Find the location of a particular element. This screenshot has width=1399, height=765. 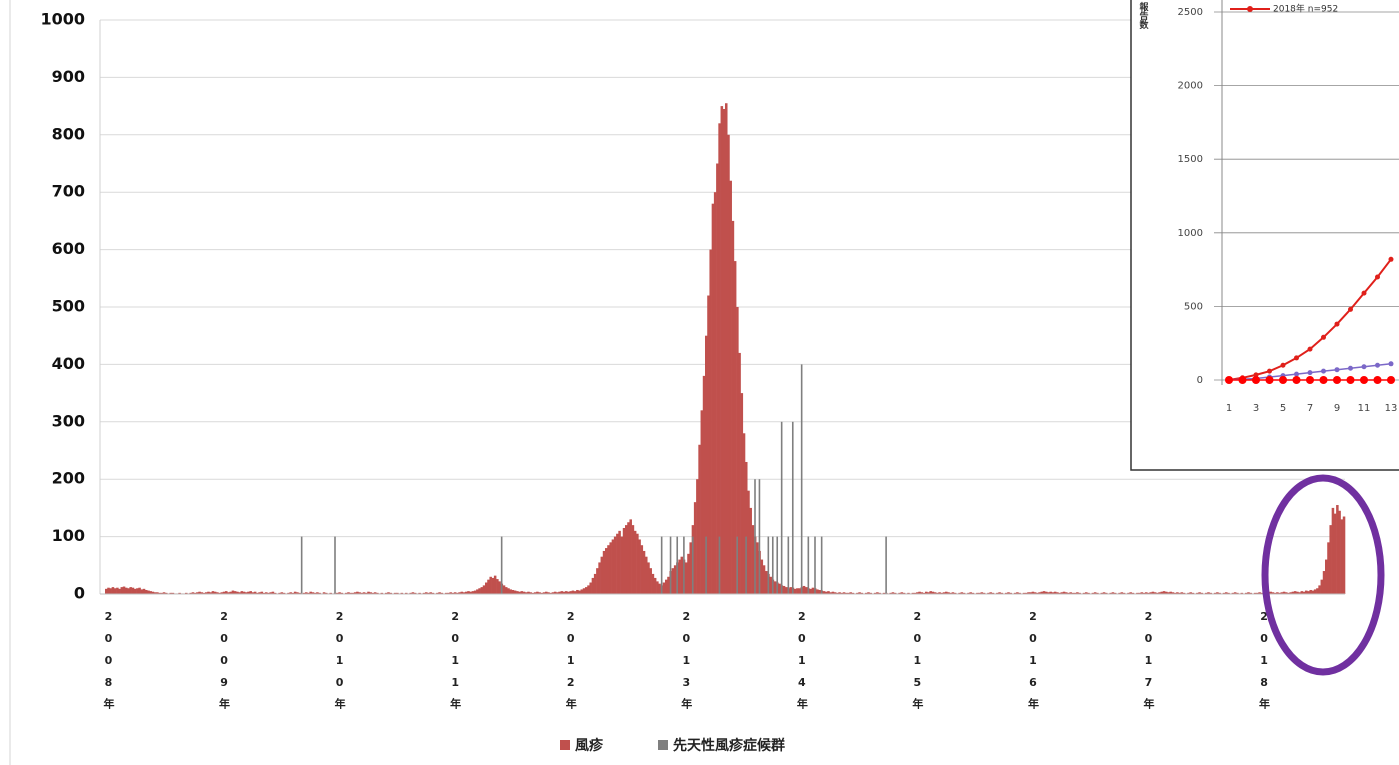

x-tick-label: 2008年 is located at coordinates (108, 664).